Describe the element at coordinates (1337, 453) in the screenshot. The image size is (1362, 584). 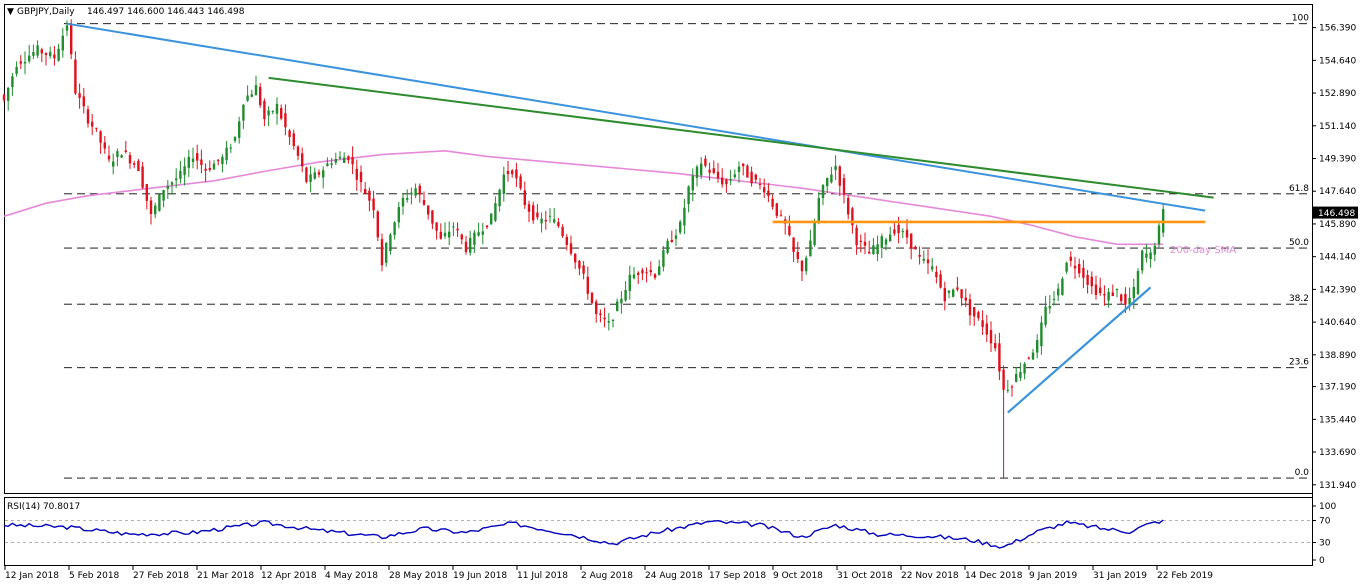
I see `price-tick-label: 133.690` at that location.